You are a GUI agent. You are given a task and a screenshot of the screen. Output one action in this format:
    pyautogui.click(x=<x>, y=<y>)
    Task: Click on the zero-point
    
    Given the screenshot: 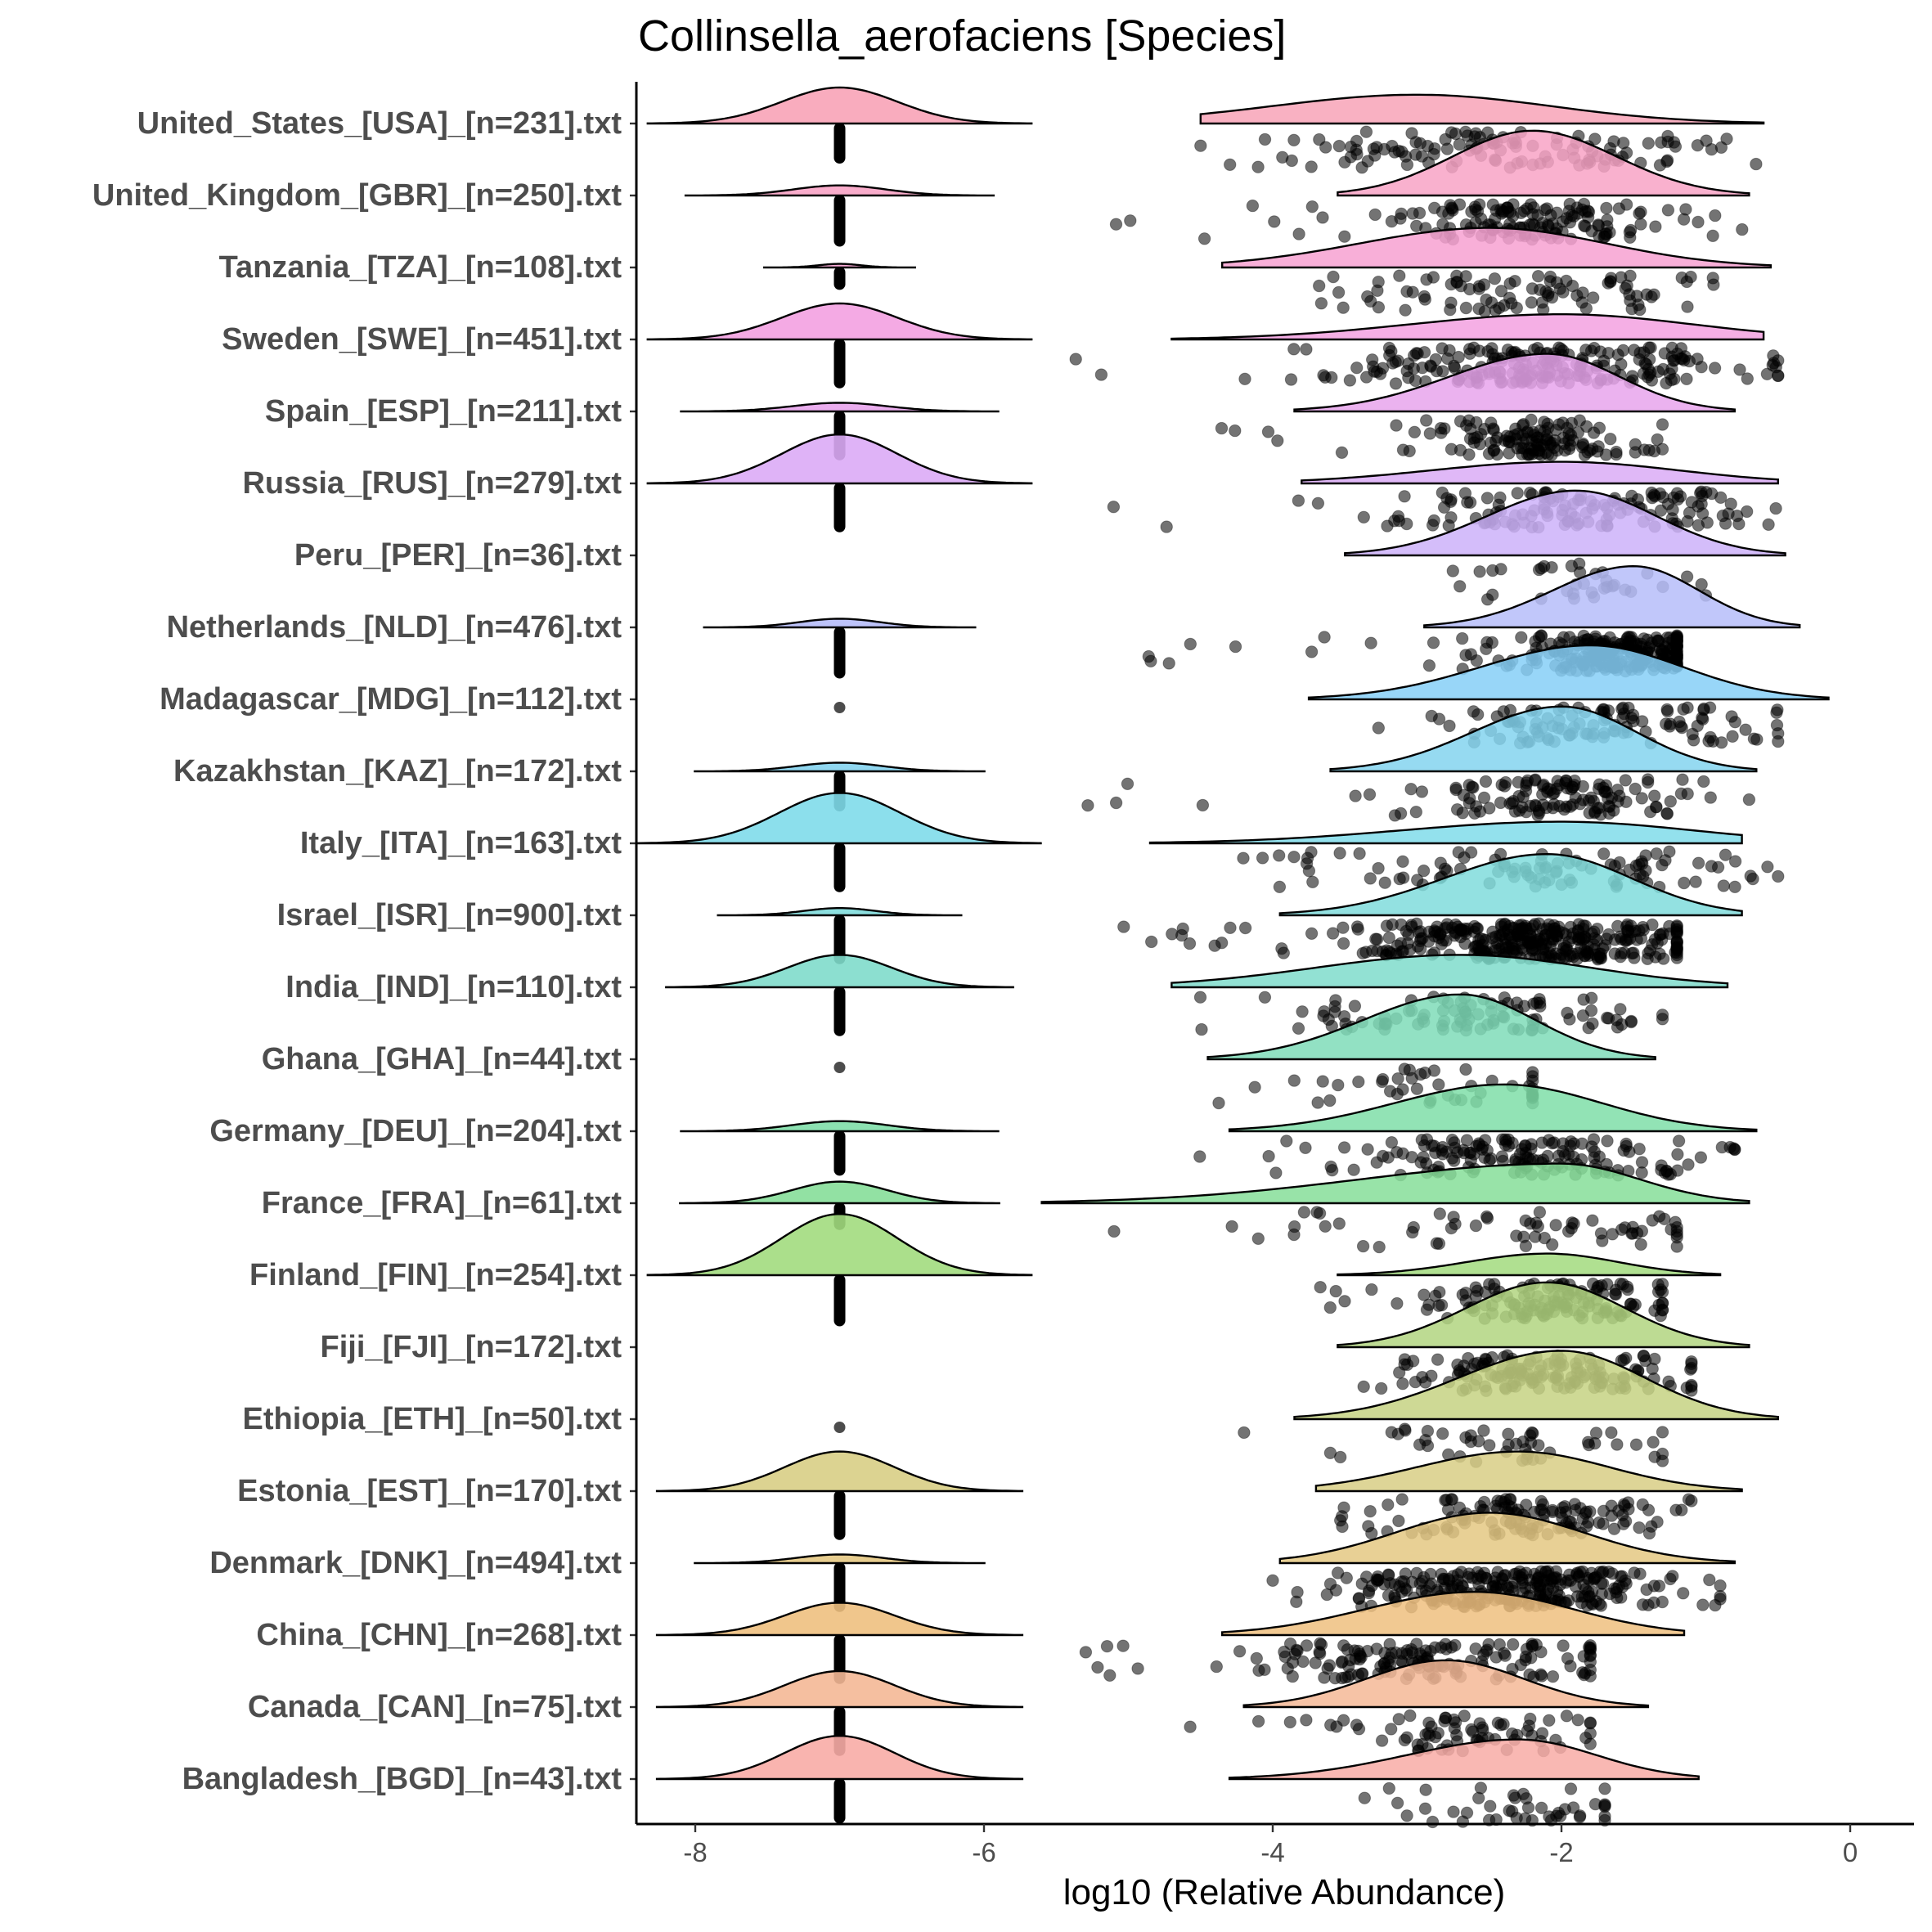 What is the action you would take?
    pyautogui.click(x=839, y=708)
    